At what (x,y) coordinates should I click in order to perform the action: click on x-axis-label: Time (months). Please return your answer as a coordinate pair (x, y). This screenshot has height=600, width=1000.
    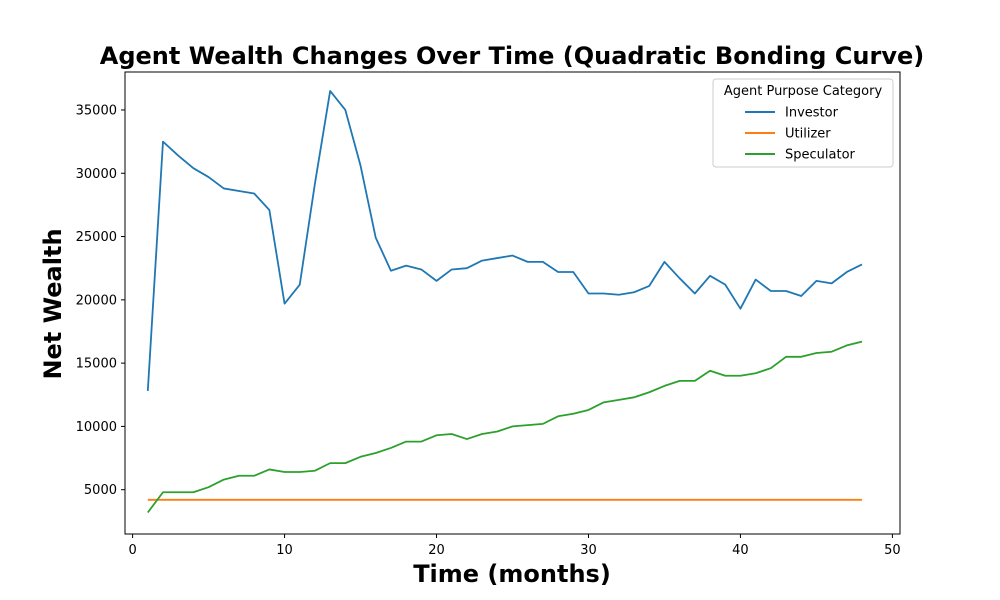
    Looking at the image, I should click on (512, 574).